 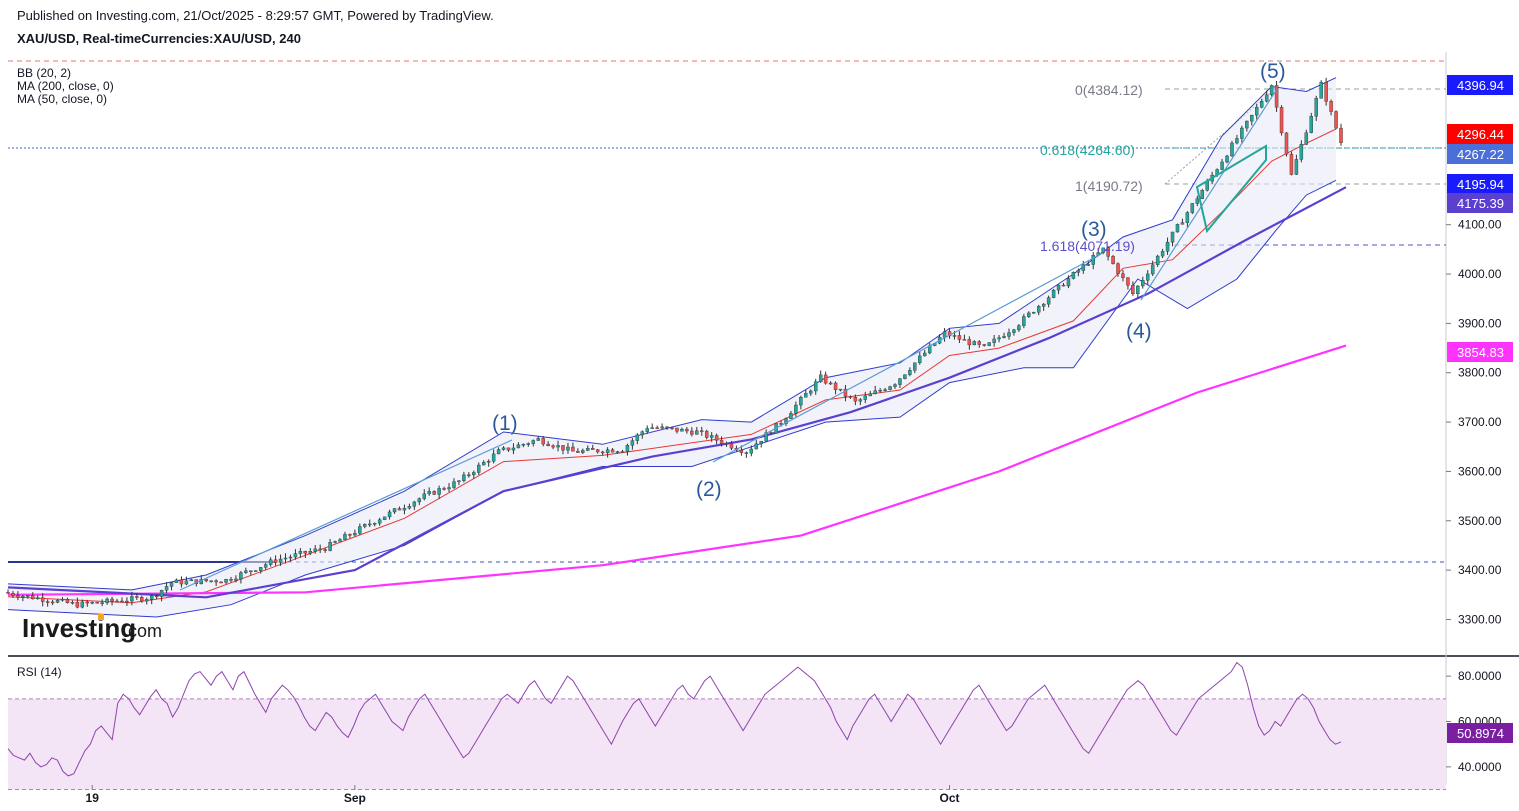 What do you see at coordinates (44, 73) in the screenshot?
I see `bb-legend: BB (20, 2)` at bounding box center [44, 73].